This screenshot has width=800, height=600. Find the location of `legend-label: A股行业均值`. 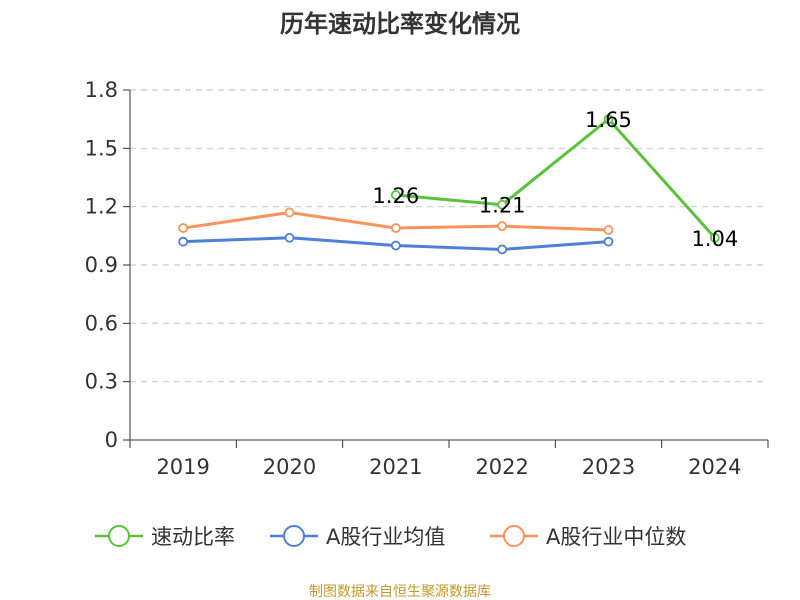

legend-label: A股行业均值 is located at coordinates (385, 537).